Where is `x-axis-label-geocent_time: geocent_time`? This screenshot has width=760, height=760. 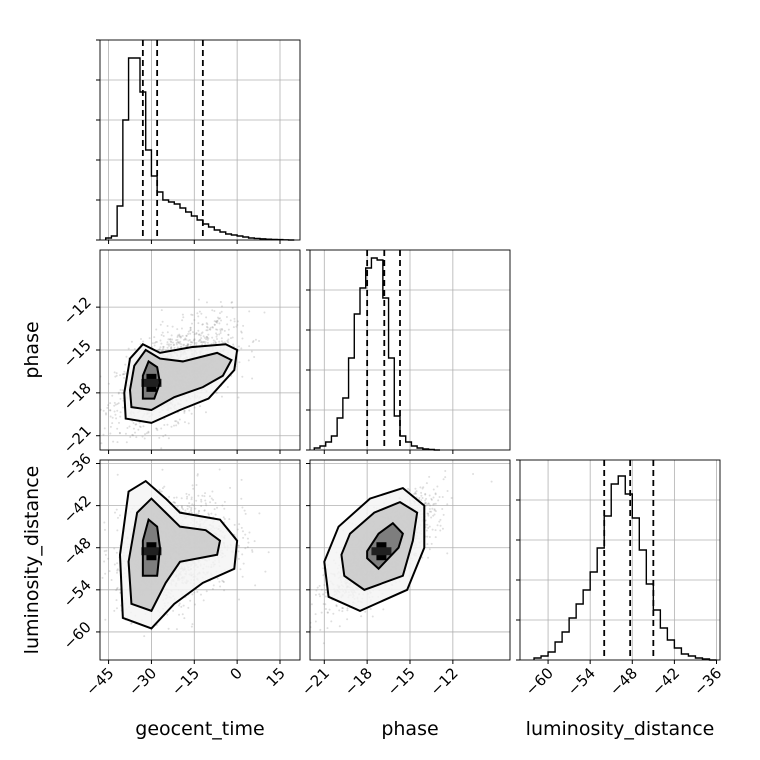
x-axis-label-geocent_time: geocent_time is located at coordinates (199, 729).